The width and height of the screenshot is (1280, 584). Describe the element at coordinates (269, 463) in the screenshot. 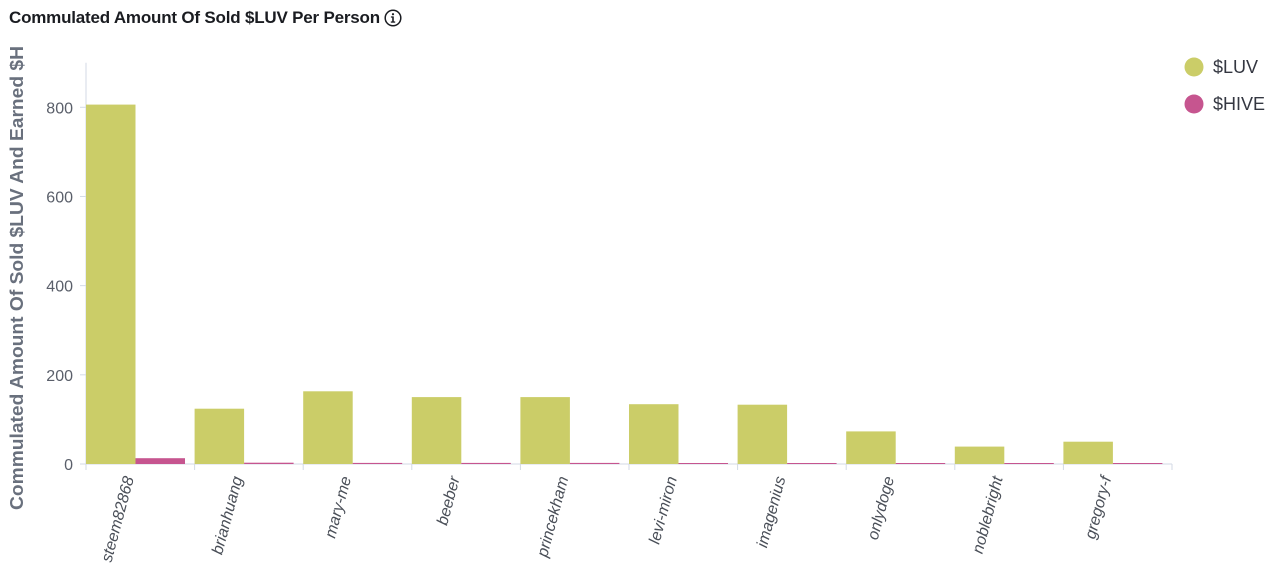

I see `bar-hive-brianhuang` at that location.